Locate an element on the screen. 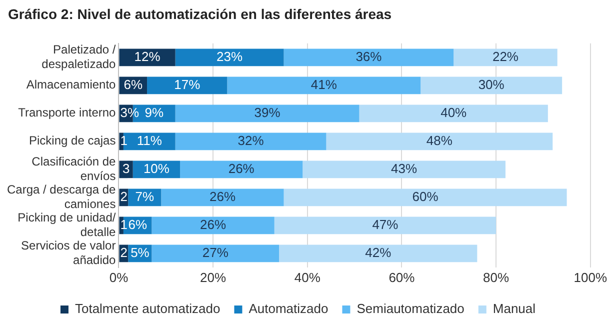 The width and height of the screenshot is (610, 327). data-label: 17% is located at coordinates (187, 84).